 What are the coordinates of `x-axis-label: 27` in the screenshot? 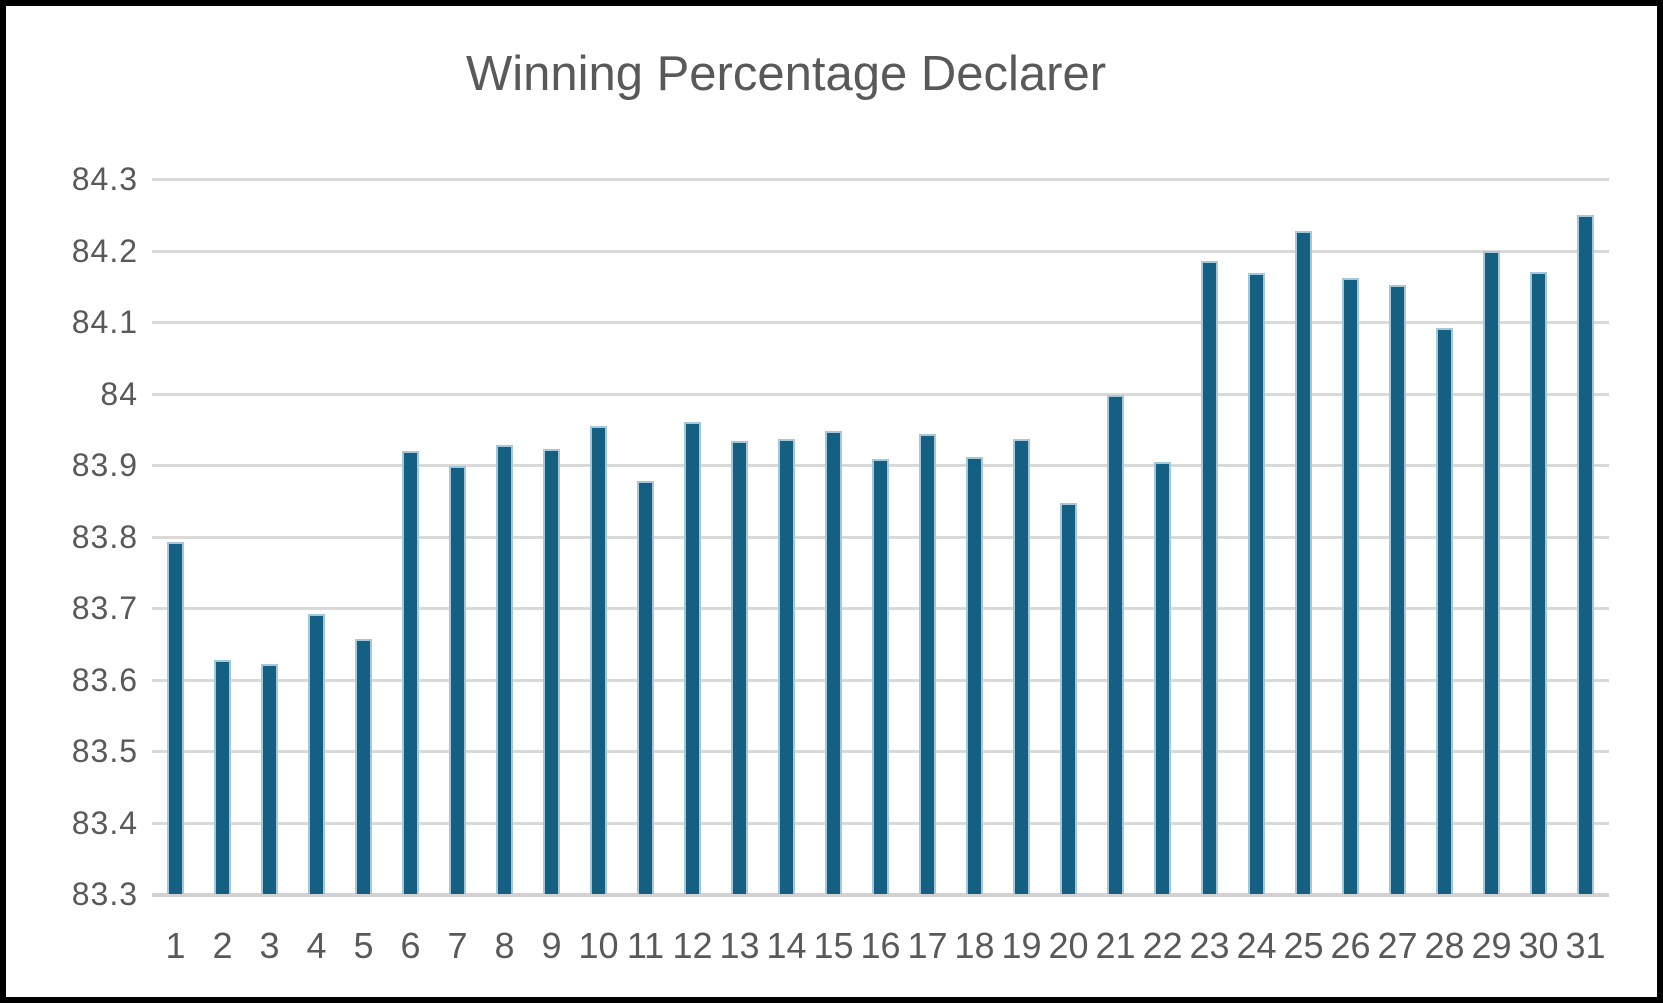 It's located at (1397, 945).